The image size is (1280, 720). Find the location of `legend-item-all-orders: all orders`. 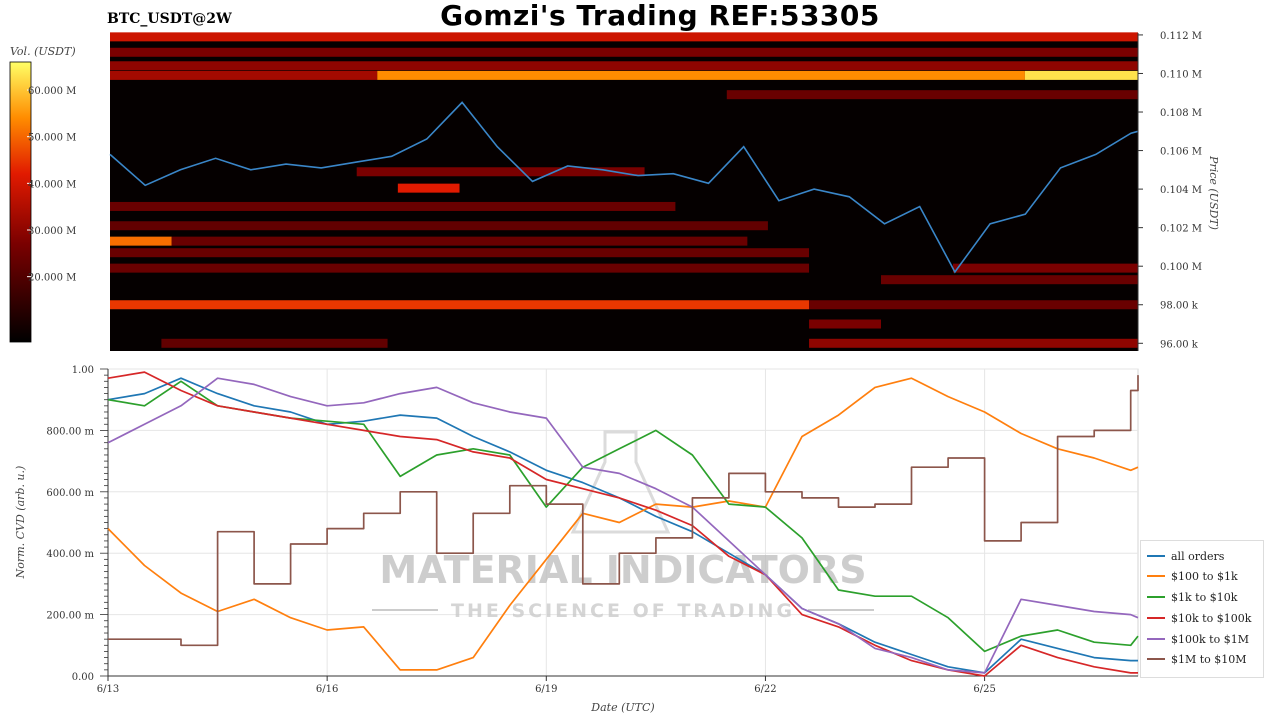

legend-item-all-orders: all orders is located at coordinates (1185, 556).